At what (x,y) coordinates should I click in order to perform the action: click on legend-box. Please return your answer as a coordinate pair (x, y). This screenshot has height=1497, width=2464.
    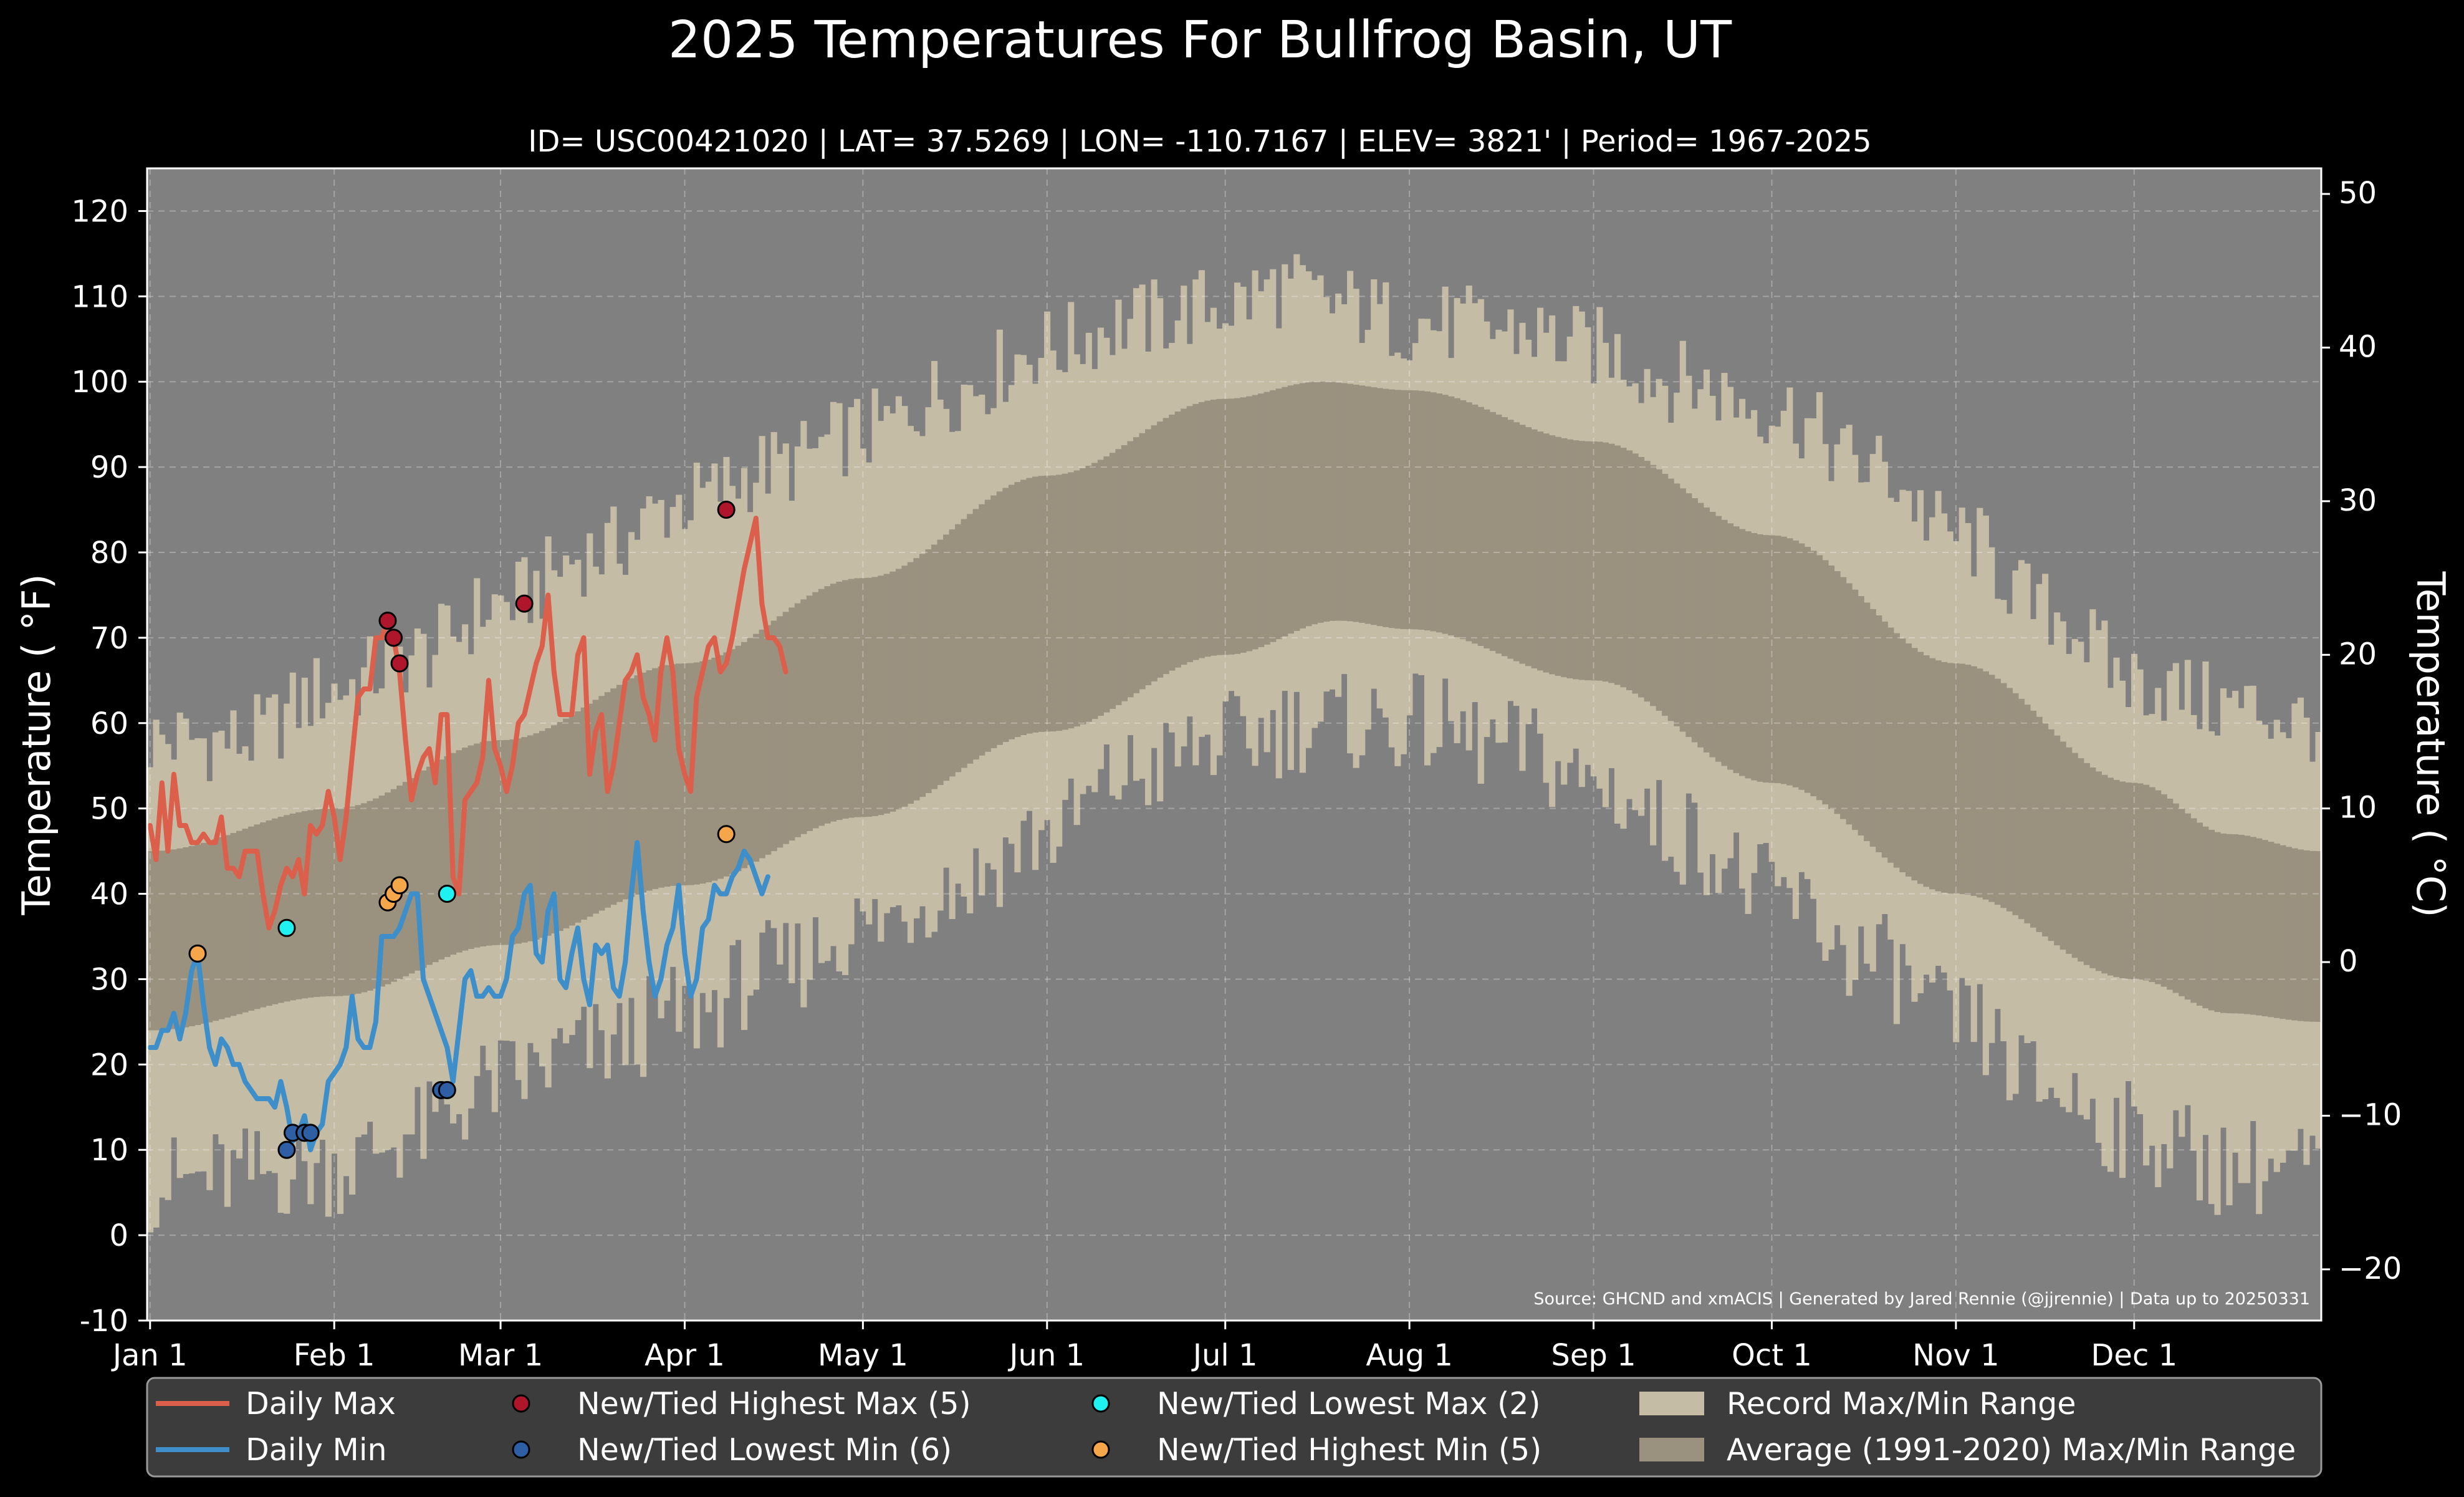
    Looking at the image, I should click on (1234, 1427).